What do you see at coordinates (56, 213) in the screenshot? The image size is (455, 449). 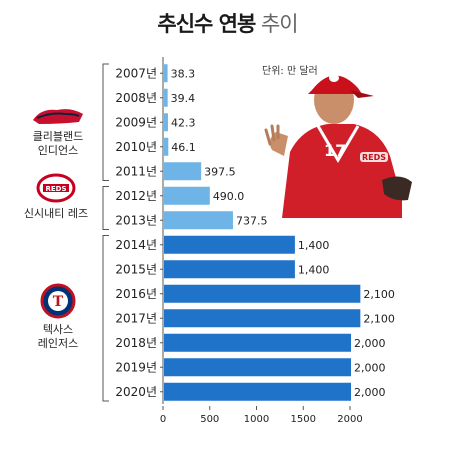 I see `team-reds-label: 신시내티 레즈` at bounding box center [56, 213].